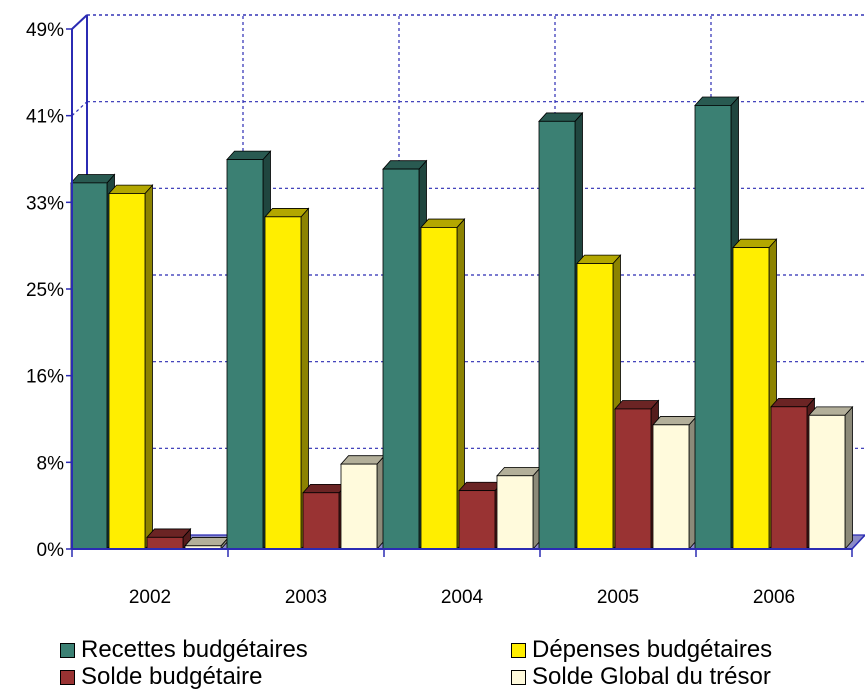 The image size is (865, 695). Describe the element at coordinates (858, 542) in the screenshot. I see `x-axis-end` at that location.